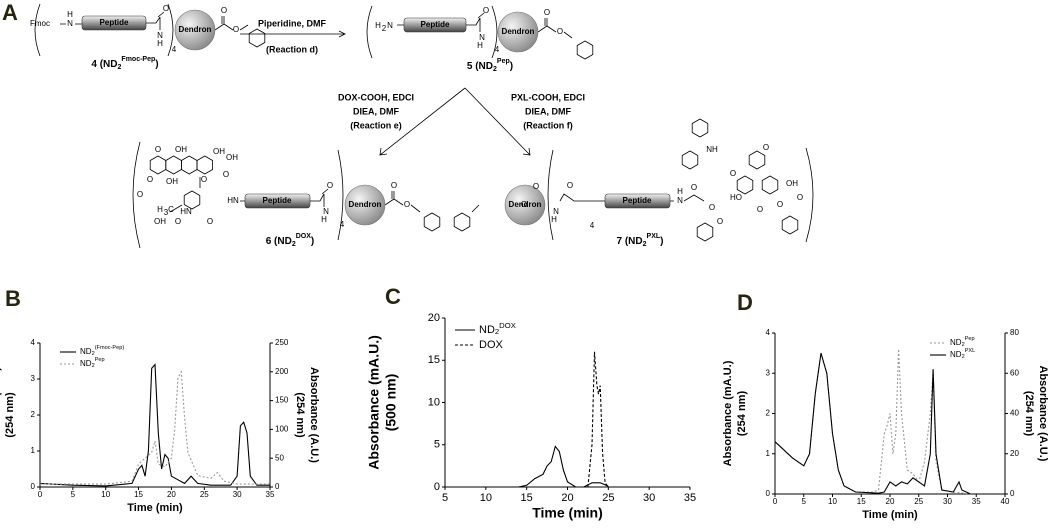 The width and height of the screenshot is (1050, 528). What do you see at coordinates (314, 415) in the screenshot?
I see `y2-axis-title: Absorbance (A.U.)` at bounding box center [314, 415].